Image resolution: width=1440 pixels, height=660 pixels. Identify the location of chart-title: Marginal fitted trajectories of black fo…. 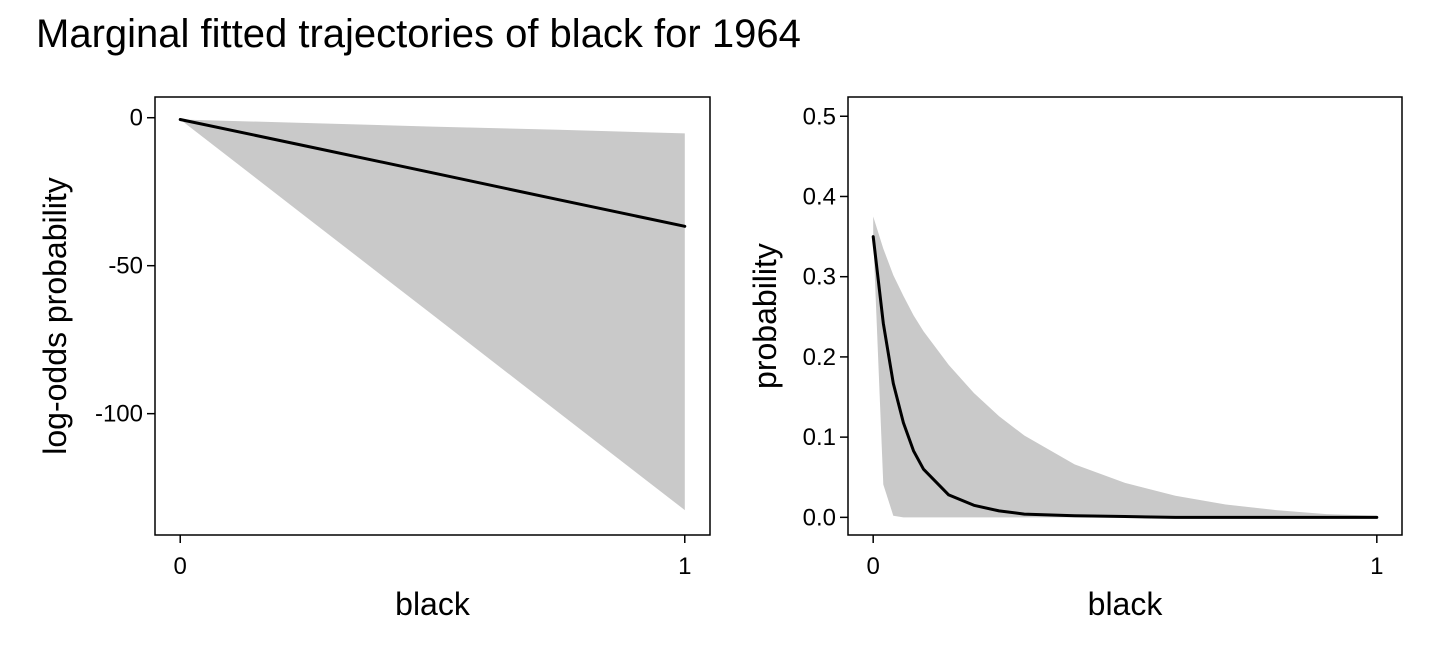
(418, 34).